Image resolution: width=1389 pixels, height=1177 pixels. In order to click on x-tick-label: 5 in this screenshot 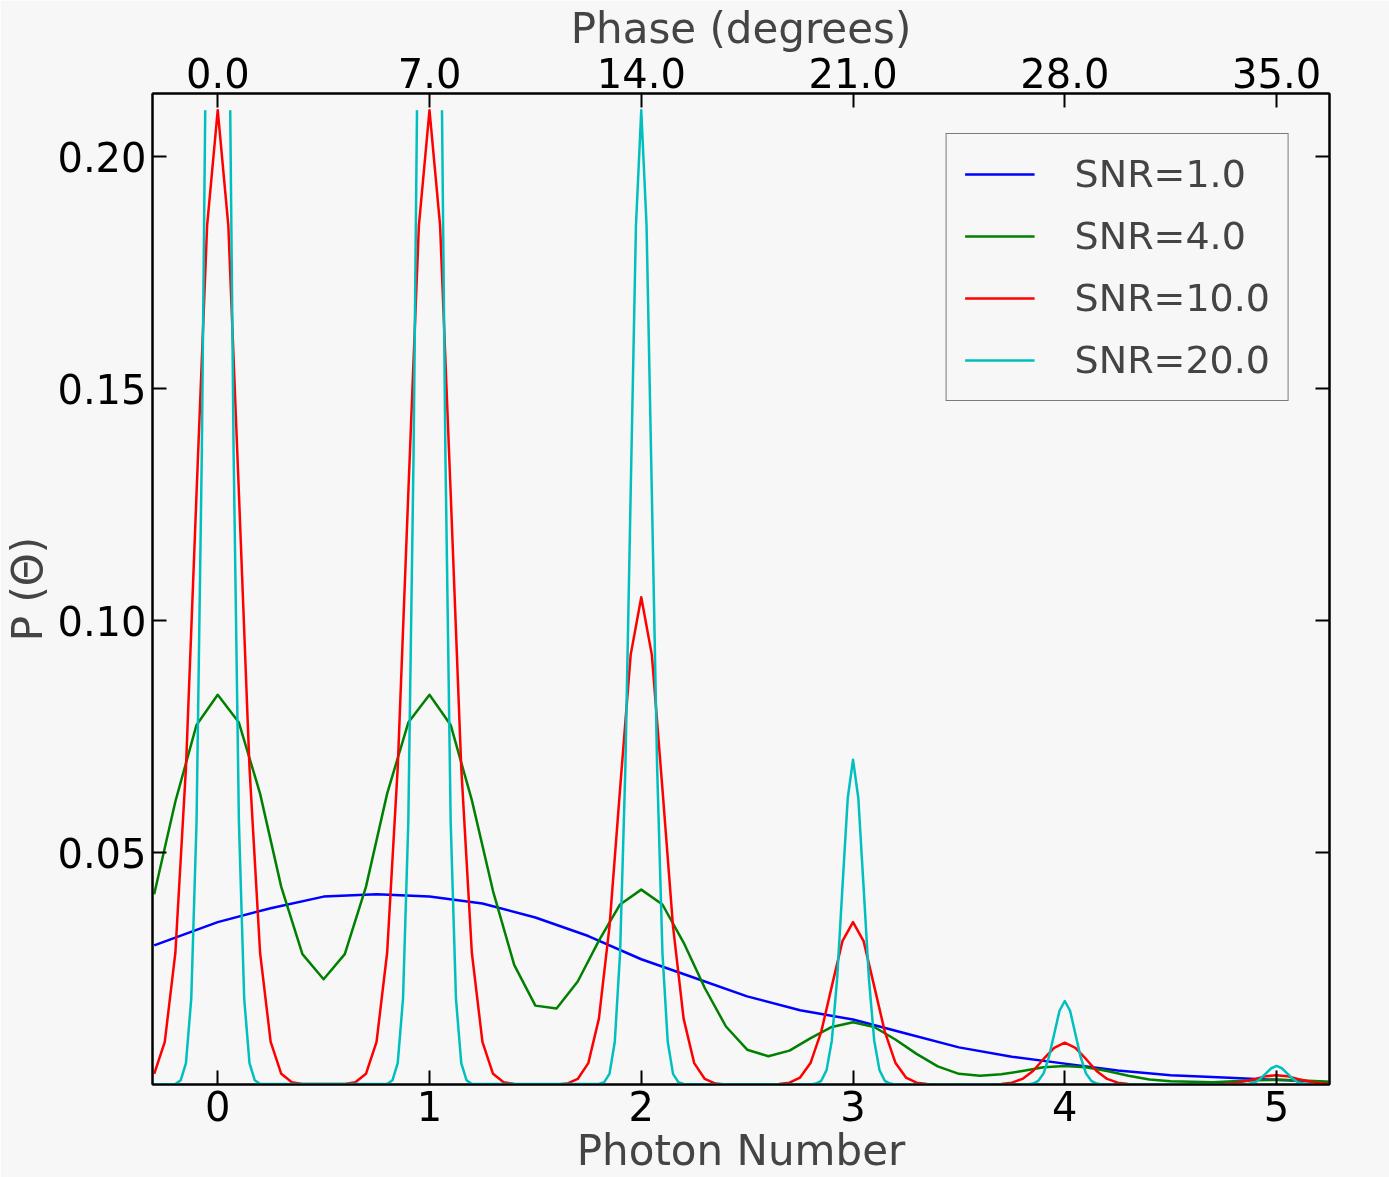, I will do `click(1276, 1106)`.